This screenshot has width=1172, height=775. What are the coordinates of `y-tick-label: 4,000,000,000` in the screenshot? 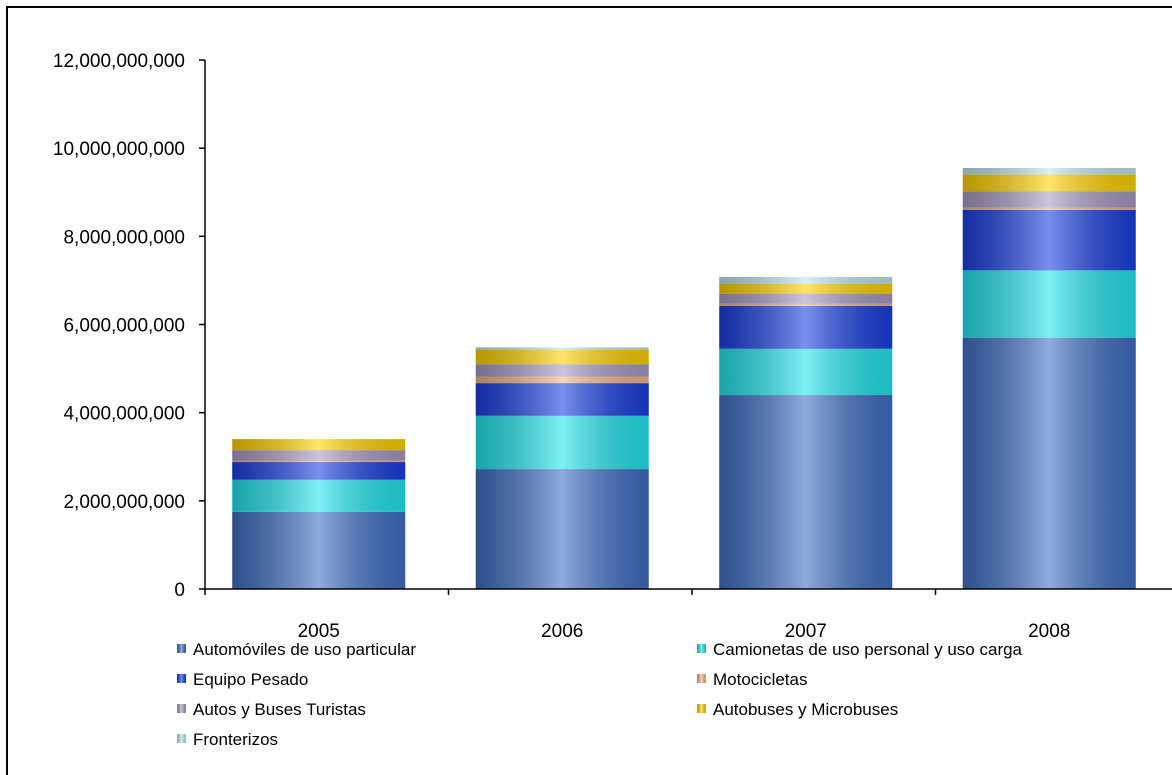 It's located at (124, 414).